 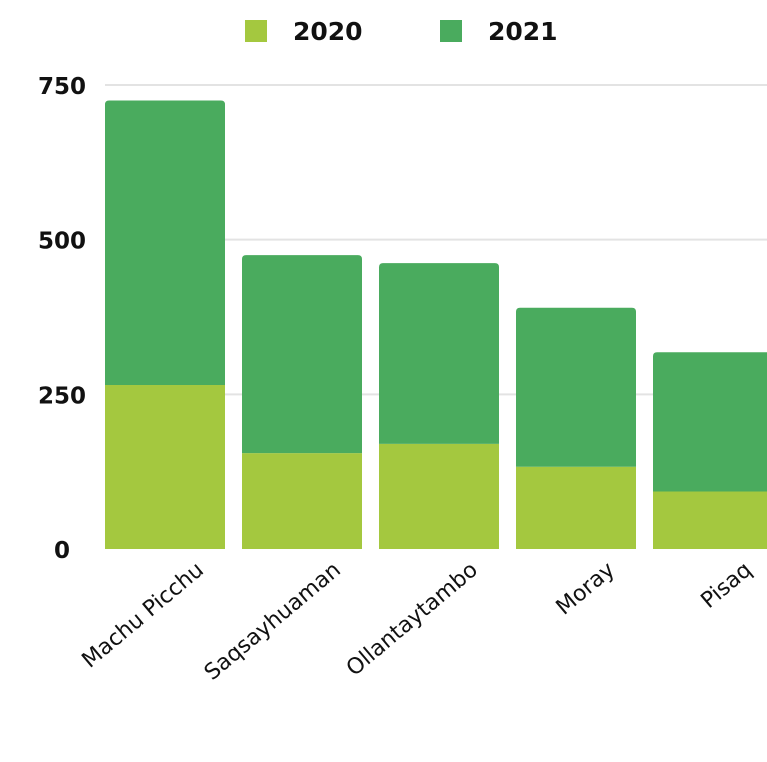 What do you see at coordinates (302, 501) in the screenshot?
I see `bar-2020-saqsayhuaman` at bounding box center [302, 501].